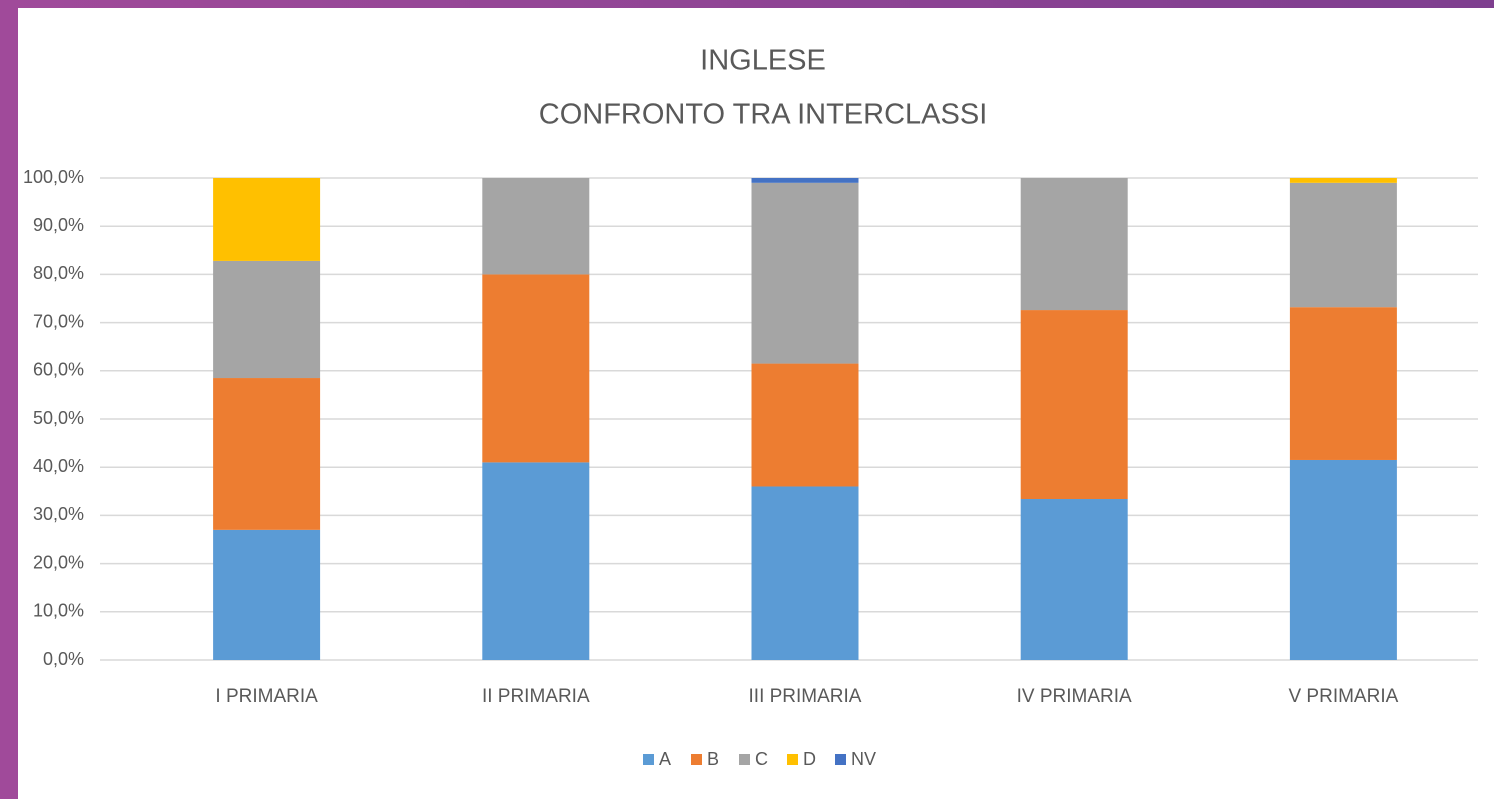  What do you see at coordinates (58, 370) in the screenshot?
I see `y-tick-label: 60,0%` at bounding box center [58, 370].